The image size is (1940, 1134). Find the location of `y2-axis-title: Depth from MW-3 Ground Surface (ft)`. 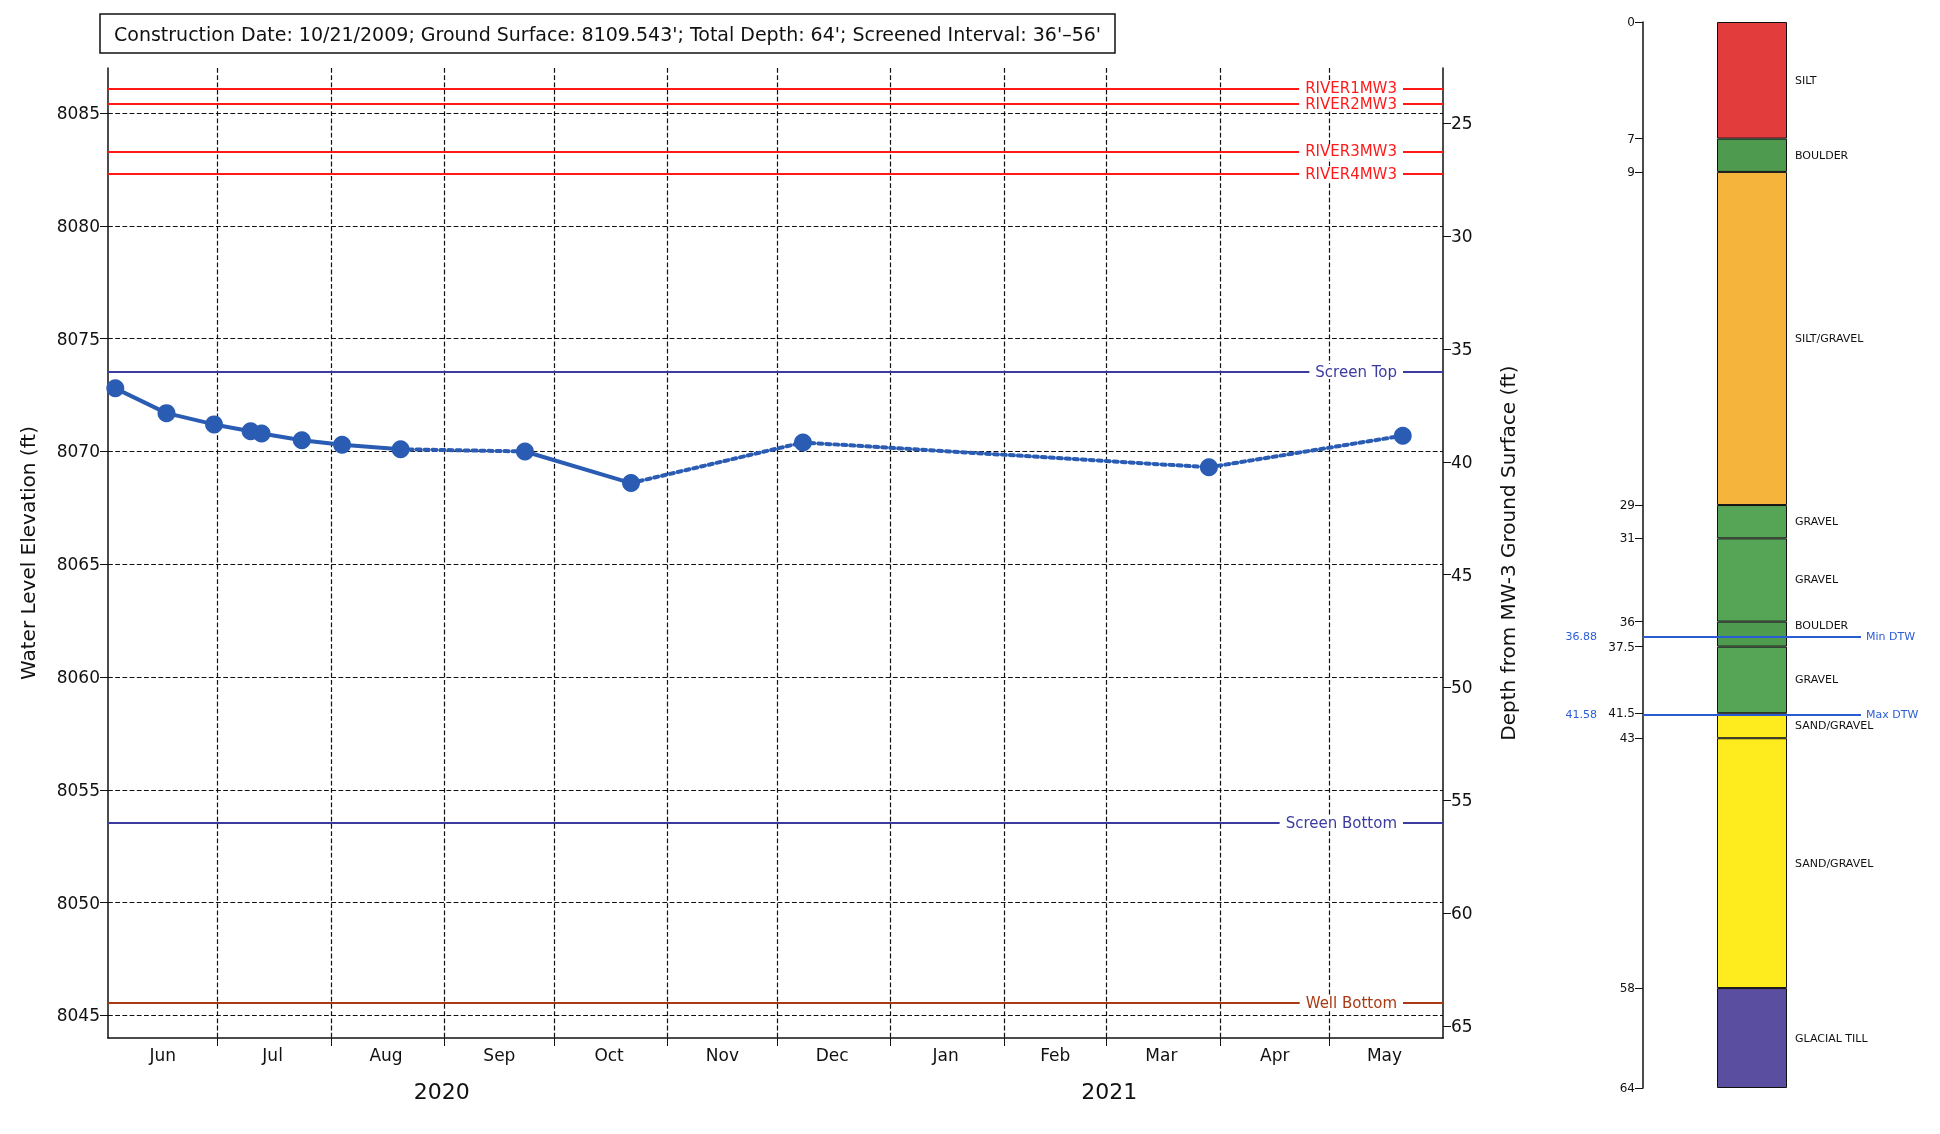

y2-axis-title: Depth from MW-3 Ground Surface (ft) is located at coordinates (1508, 553).